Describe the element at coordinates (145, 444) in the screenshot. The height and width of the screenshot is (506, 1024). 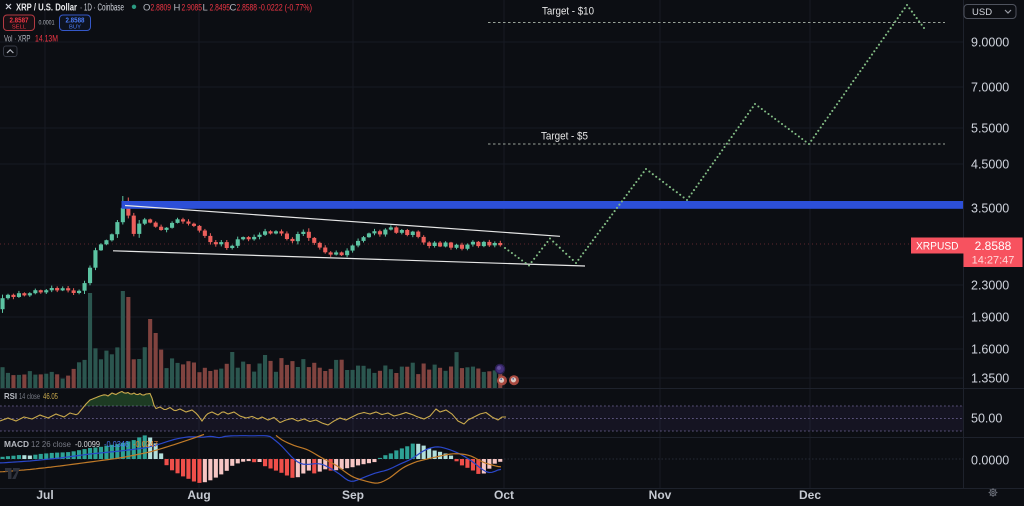
I see `svg-text: -0.0247` at that location.